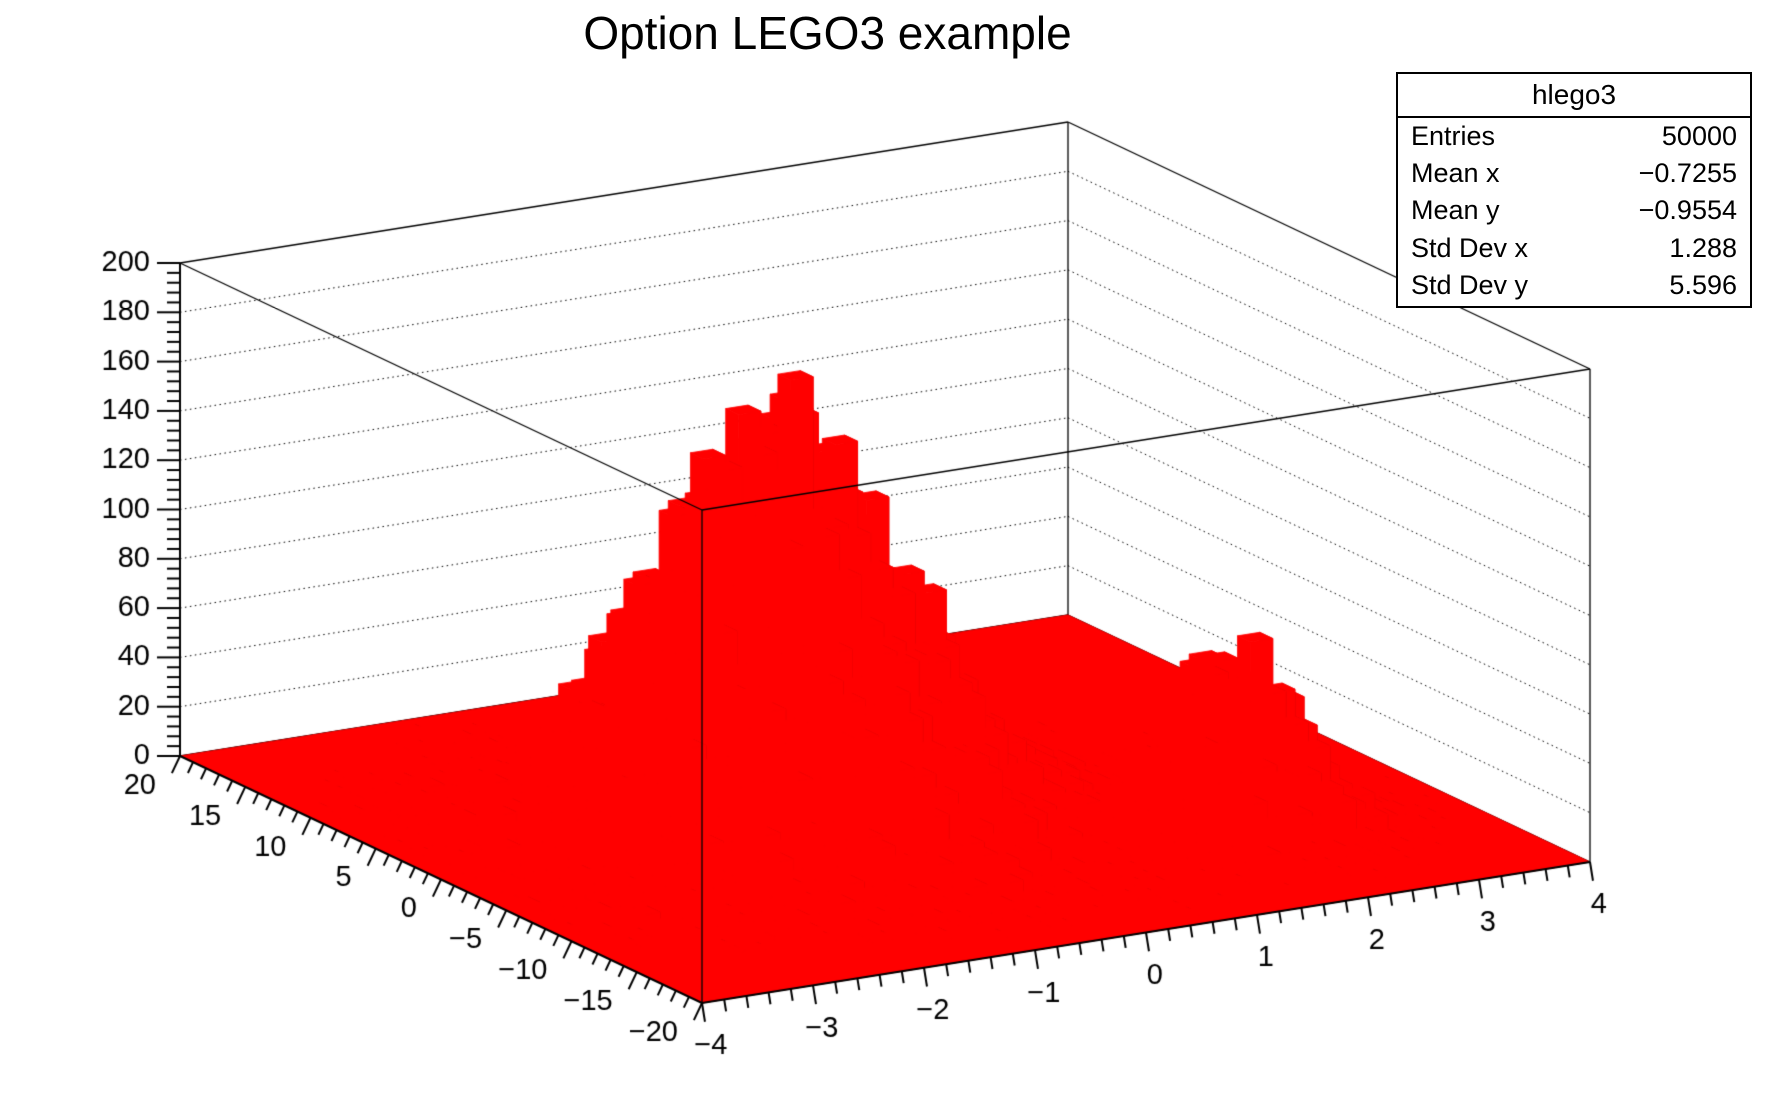  Describe the element at coordinates (1687, 173) in the screenshot. I see `stats-value: −0.7255` at that location.